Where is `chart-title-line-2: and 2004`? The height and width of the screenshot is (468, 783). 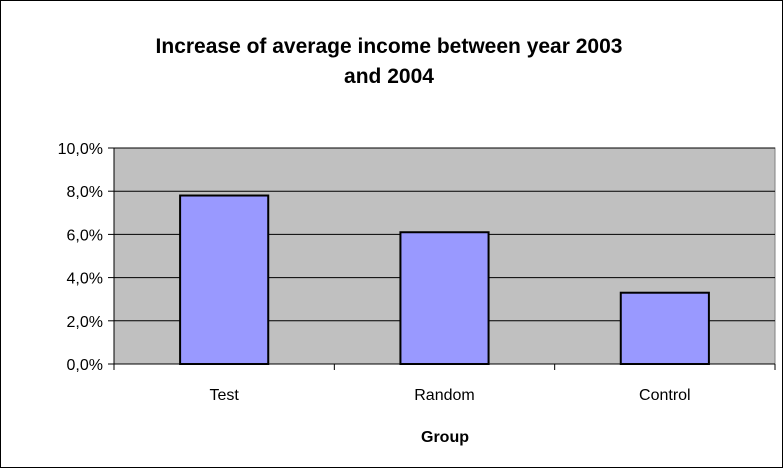
chart-title-line-2: and 2004 is located at coordinates (389, 76).